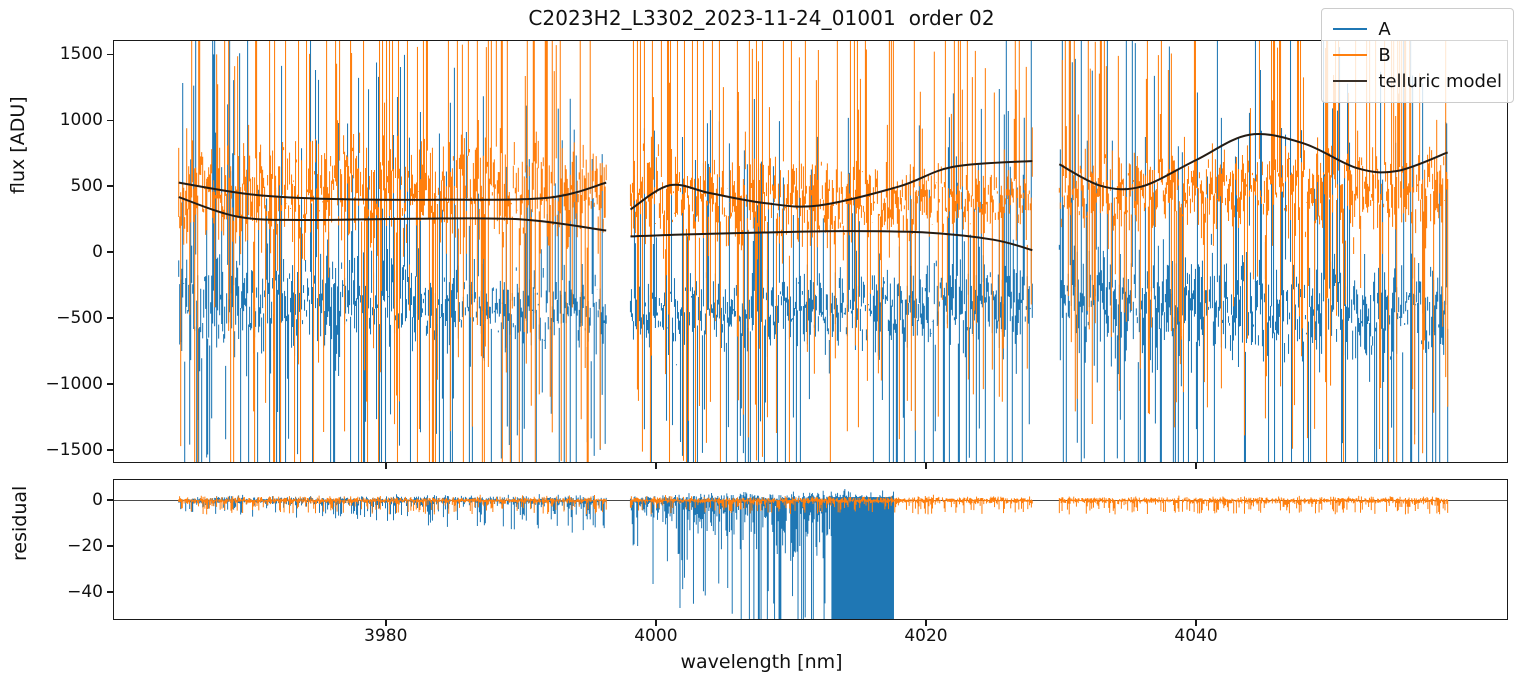  Describe the element at coordinates (81, 54) in the screenshot. I see `y-tick-label: 1500` at that location.